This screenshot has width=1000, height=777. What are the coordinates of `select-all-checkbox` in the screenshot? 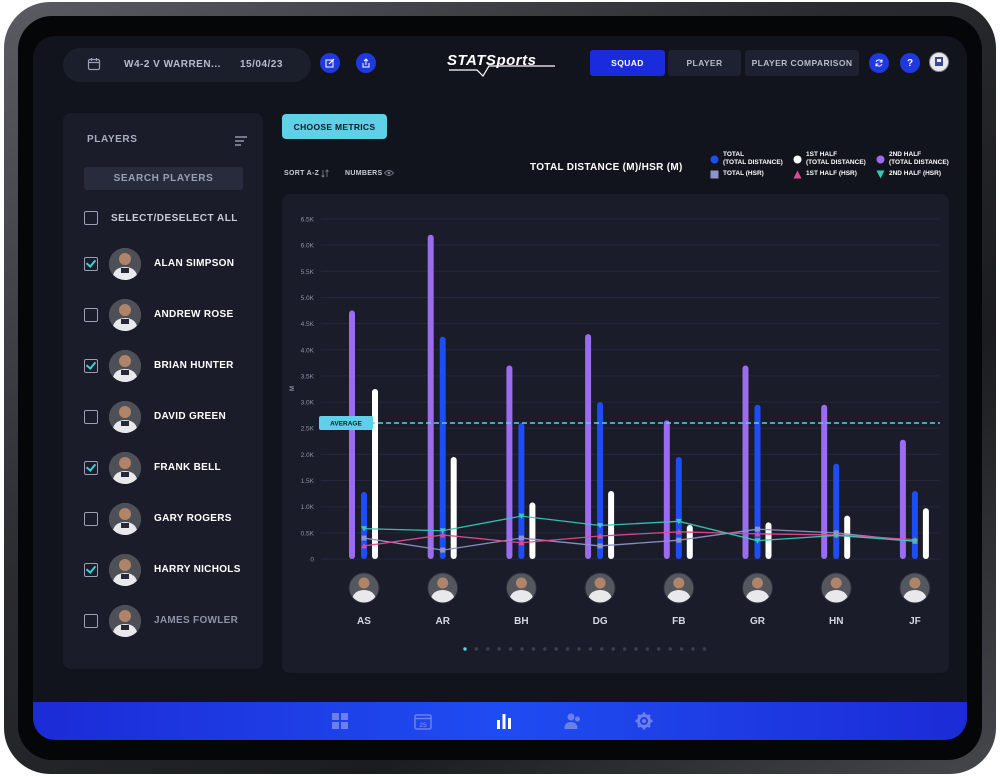 It's located at (91, 218).